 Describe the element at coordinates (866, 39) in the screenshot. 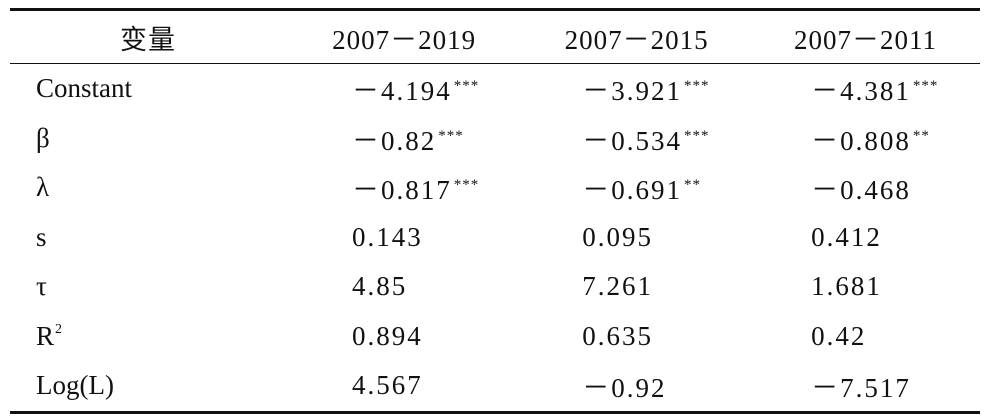

I see `header-cell: 2007－2011` at that location.